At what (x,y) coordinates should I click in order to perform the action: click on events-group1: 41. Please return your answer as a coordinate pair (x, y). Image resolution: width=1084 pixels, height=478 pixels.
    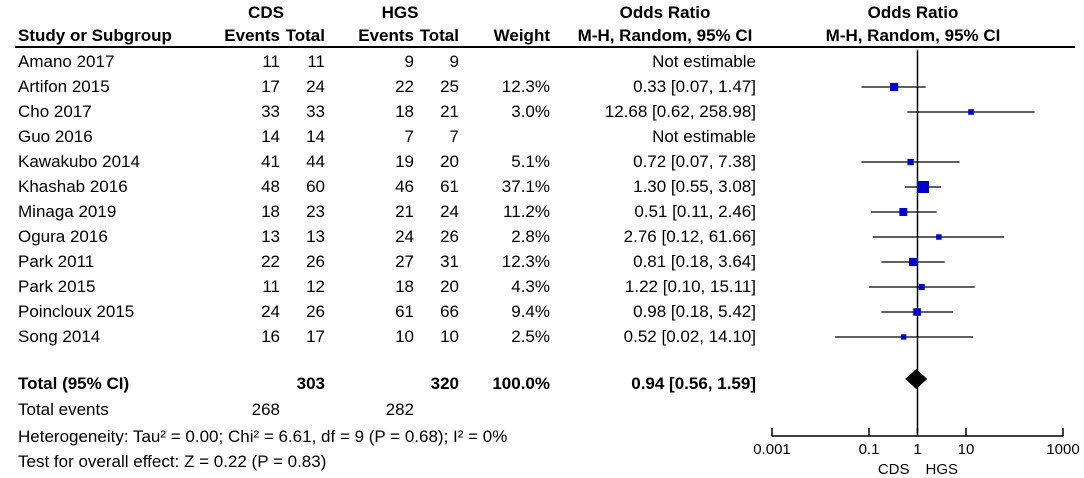
    Looking at the image, I should click on (270, 161).